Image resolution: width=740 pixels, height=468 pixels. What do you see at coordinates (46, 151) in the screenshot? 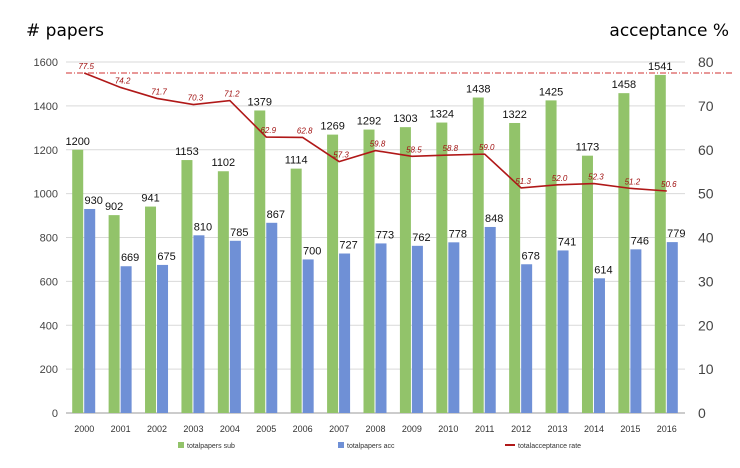
I see `y-tick-label: 1200` at bounding box center [46, 151].